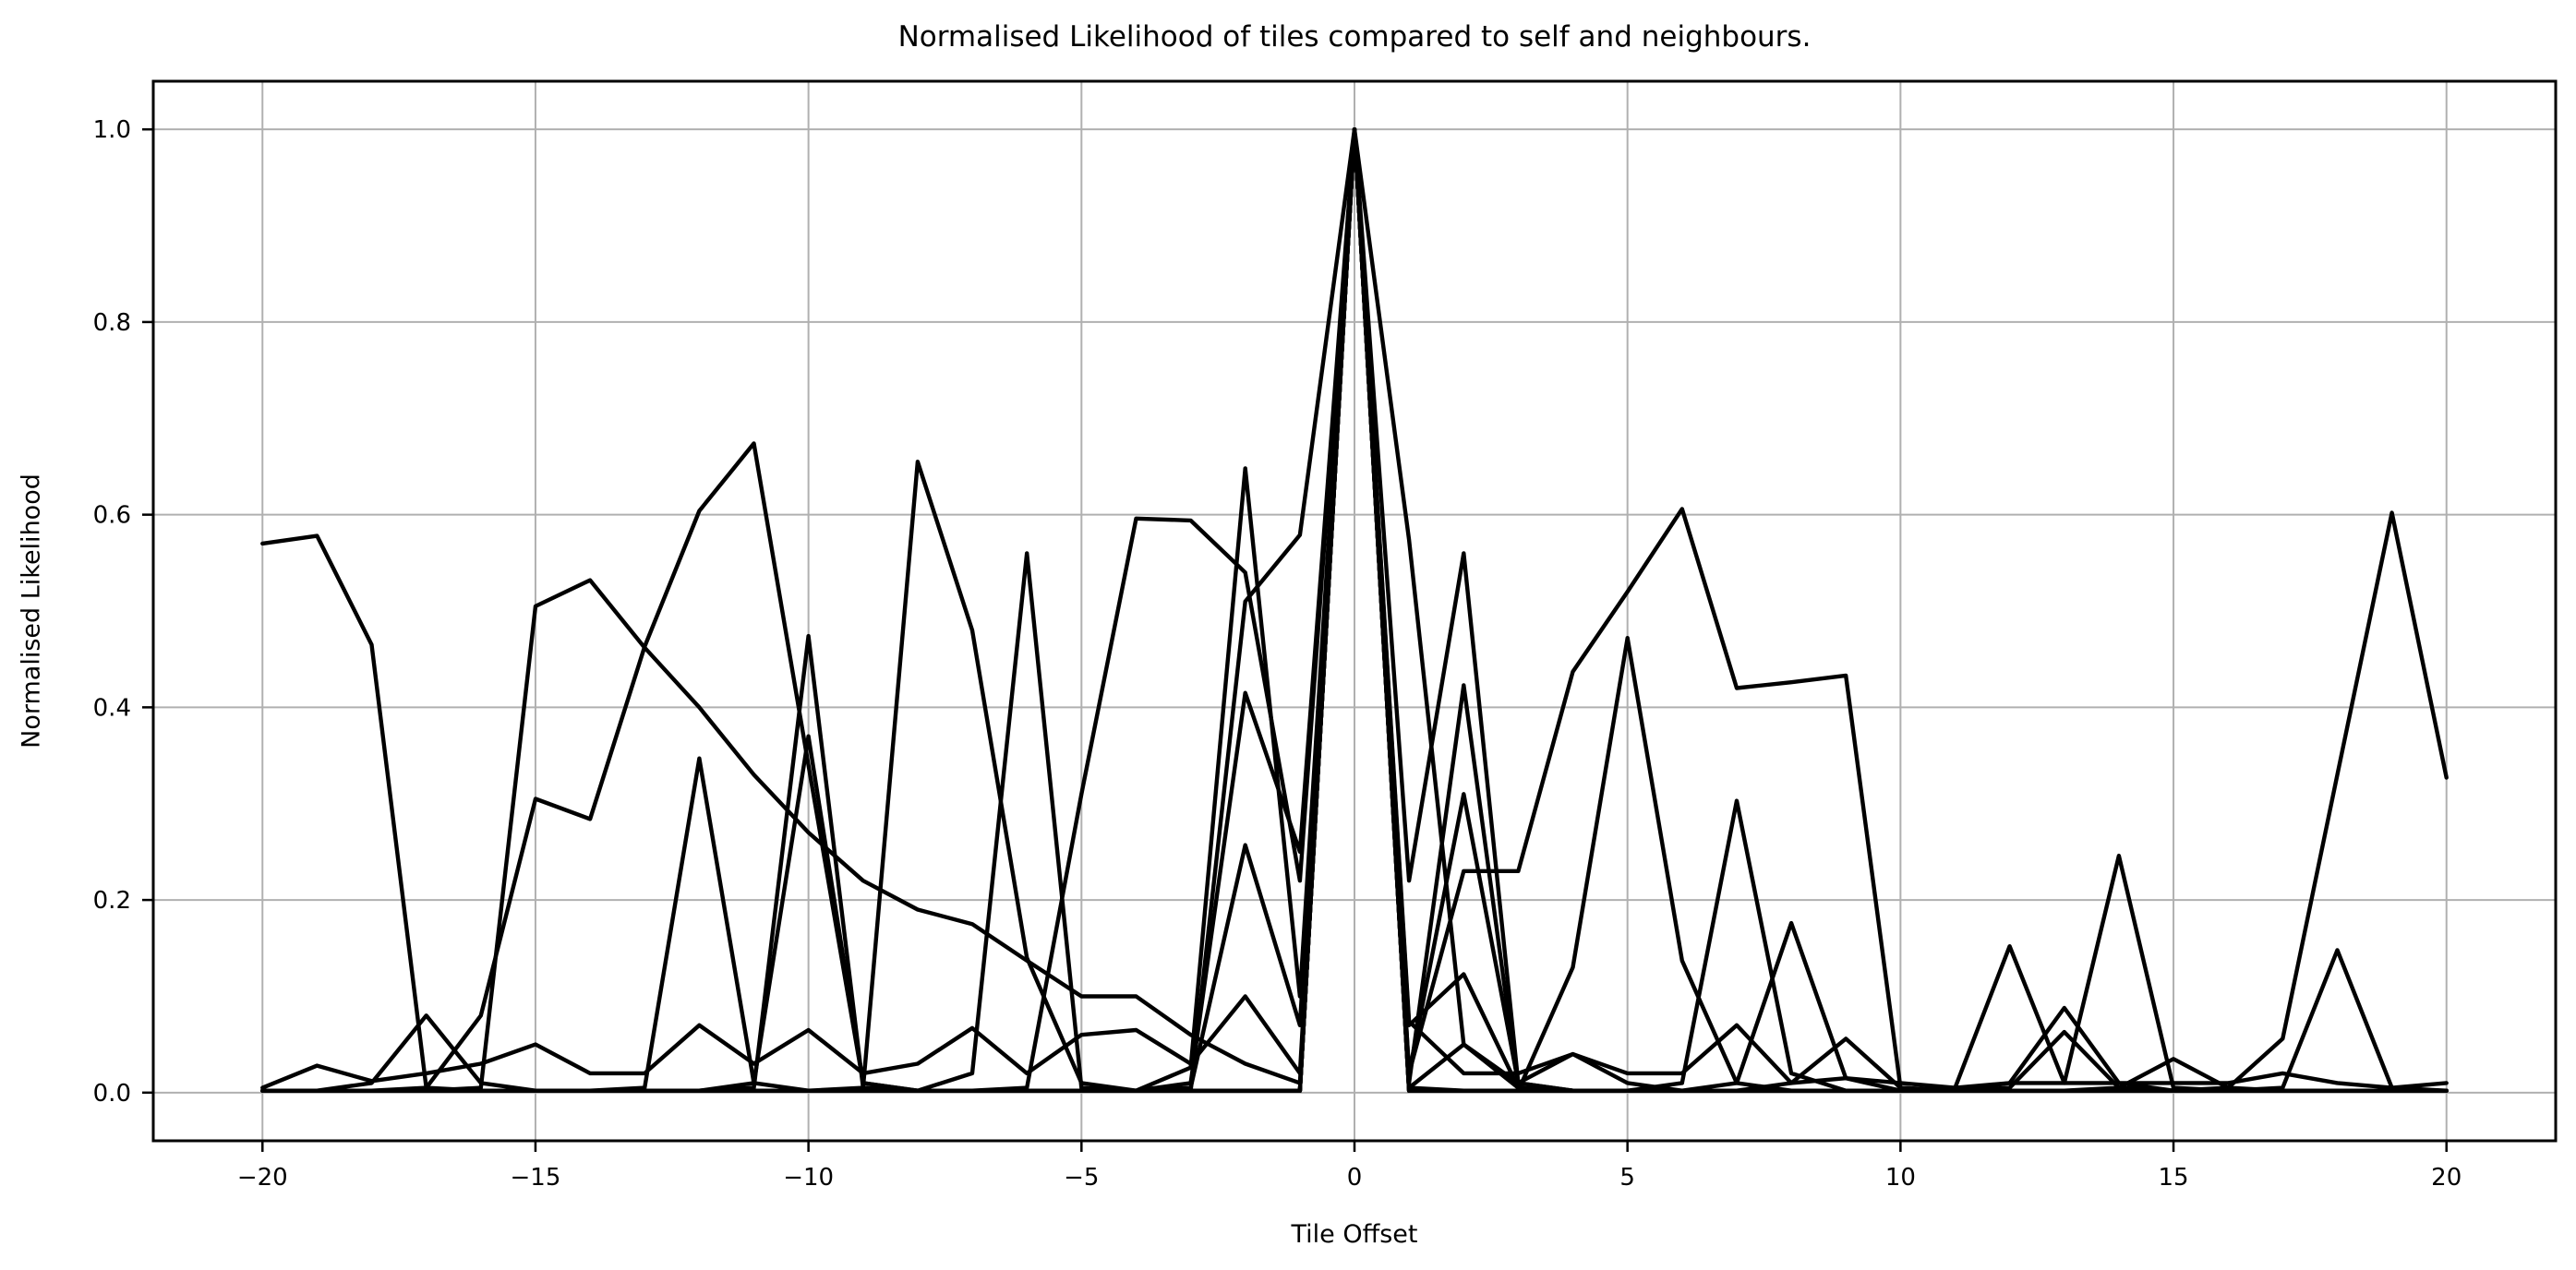 This screenshot has height=1270, width=2576. I want to click on y-tick-label-4: 0.8, so click(112, 323).